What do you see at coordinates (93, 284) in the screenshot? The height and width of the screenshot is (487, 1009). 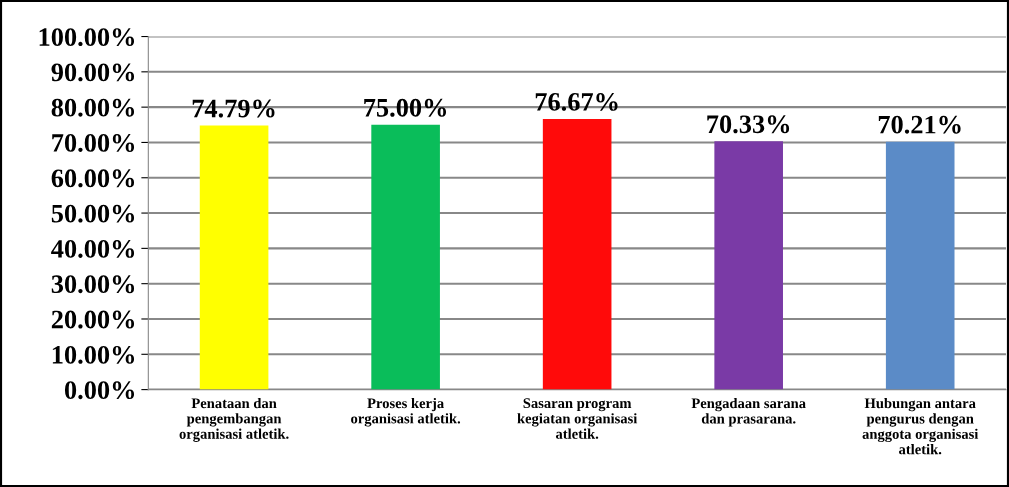 I see `y-tick-label: 30.00%` at bounding box center [93, 284].